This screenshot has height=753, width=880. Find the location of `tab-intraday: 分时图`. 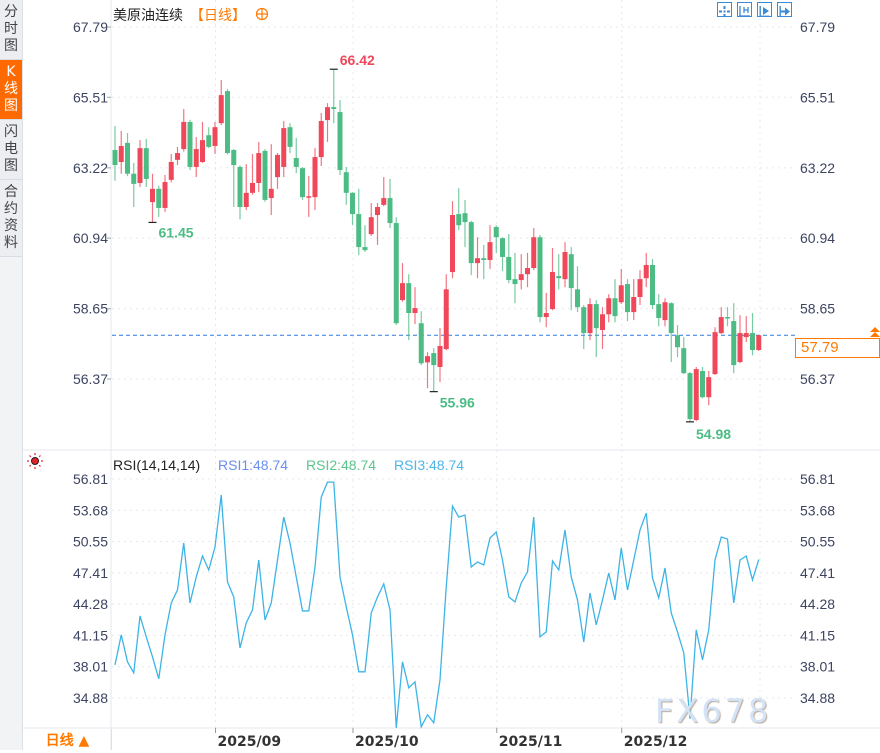

tab-intraday: 分时图 is located at coordinates (11, 30).